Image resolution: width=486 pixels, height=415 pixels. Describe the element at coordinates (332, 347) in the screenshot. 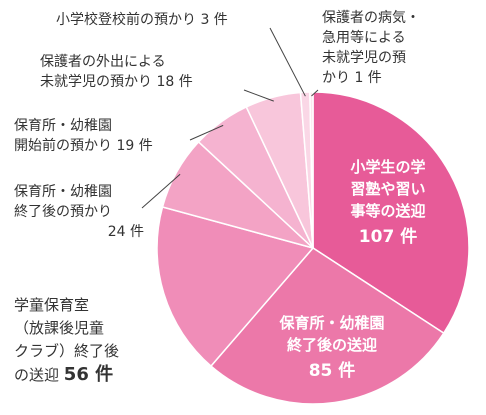

I see `slice-label-hoikusho-sogei: 保育所・幼稚園 終了後の送迎 85 件` at that location.